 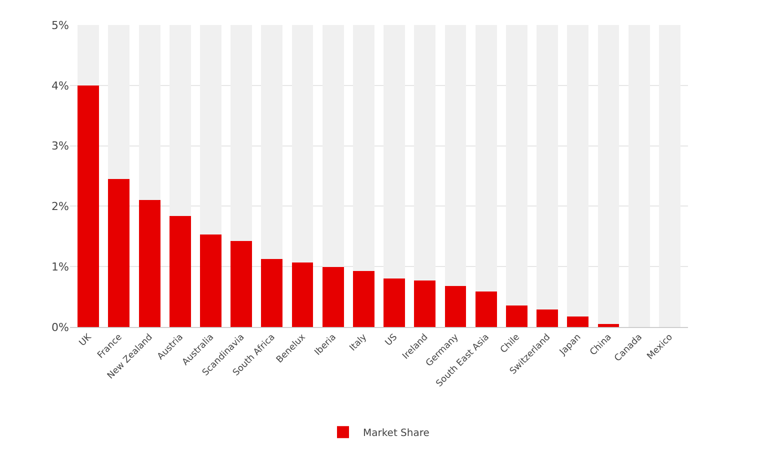 I want to click on legend-label: Market Share, so click(x=396, y=433).